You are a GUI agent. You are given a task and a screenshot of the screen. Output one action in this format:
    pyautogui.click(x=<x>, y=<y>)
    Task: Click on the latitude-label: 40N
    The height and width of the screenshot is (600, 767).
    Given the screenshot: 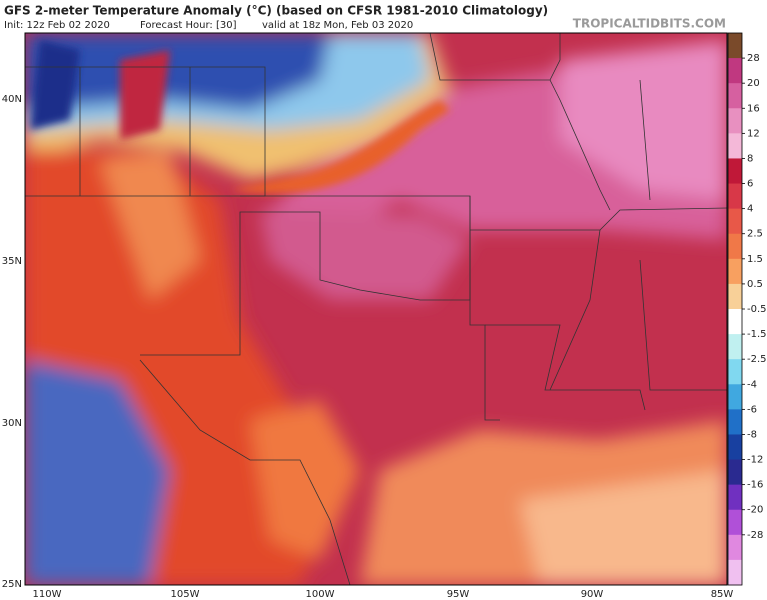 What is the action you would take?
    pyautogui.click(x=12, y=99)
    